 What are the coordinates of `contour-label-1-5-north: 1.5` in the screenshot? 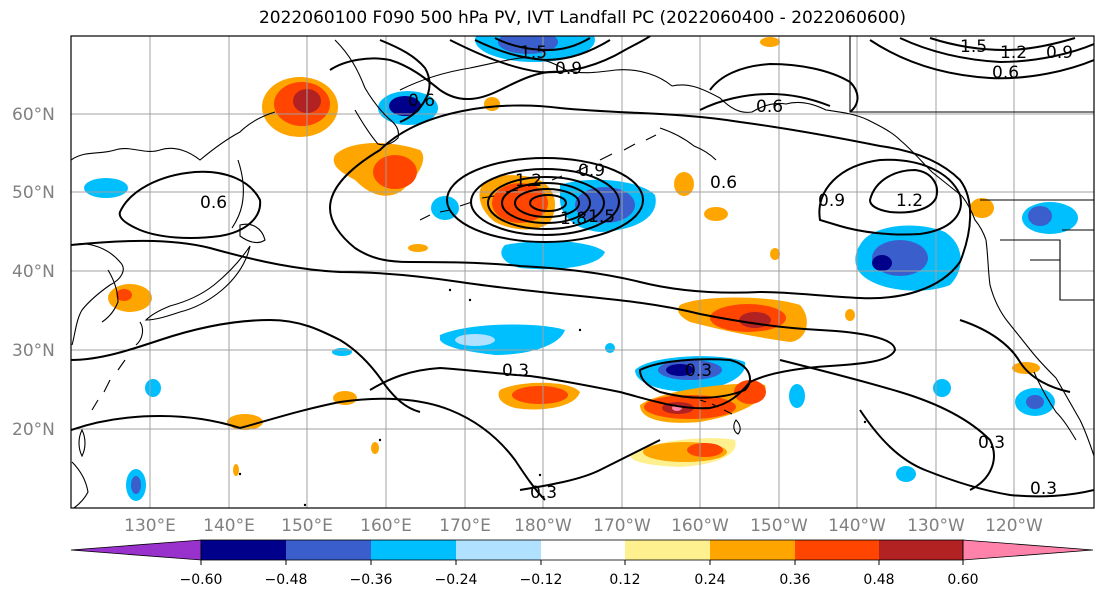 It's located at (533, 53).